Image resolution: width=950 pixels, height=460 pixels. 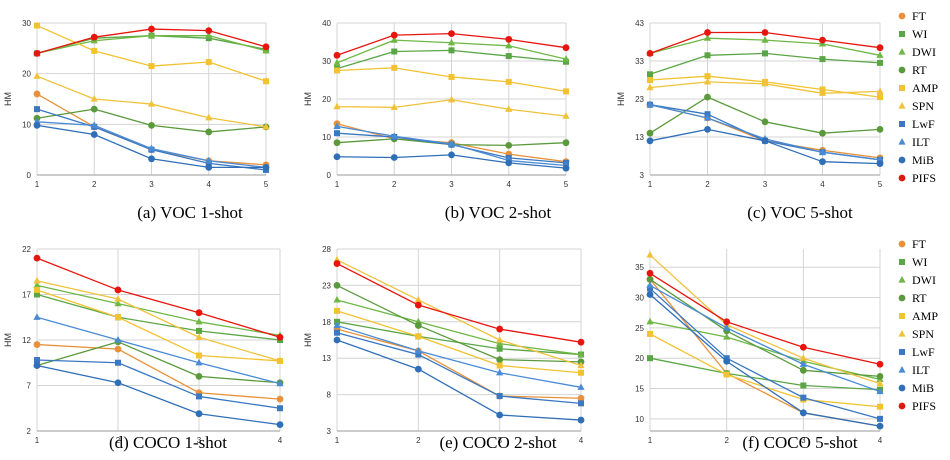 I want to click on y-tick-label: 2, so click(x=29, y=431).